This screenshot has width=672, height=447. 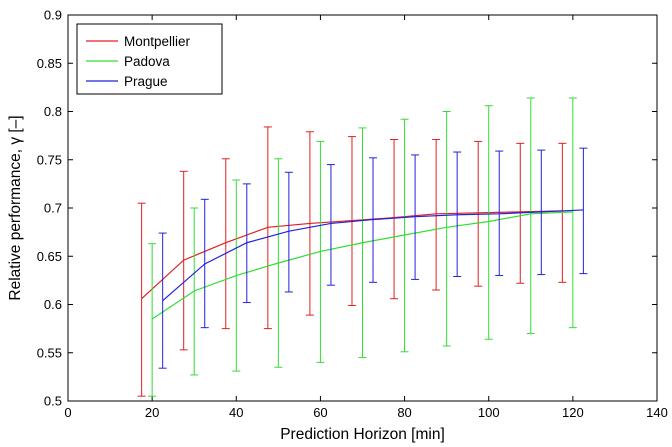 I want to click on y-tick-label: 0.9, so click(x=53, y=15).